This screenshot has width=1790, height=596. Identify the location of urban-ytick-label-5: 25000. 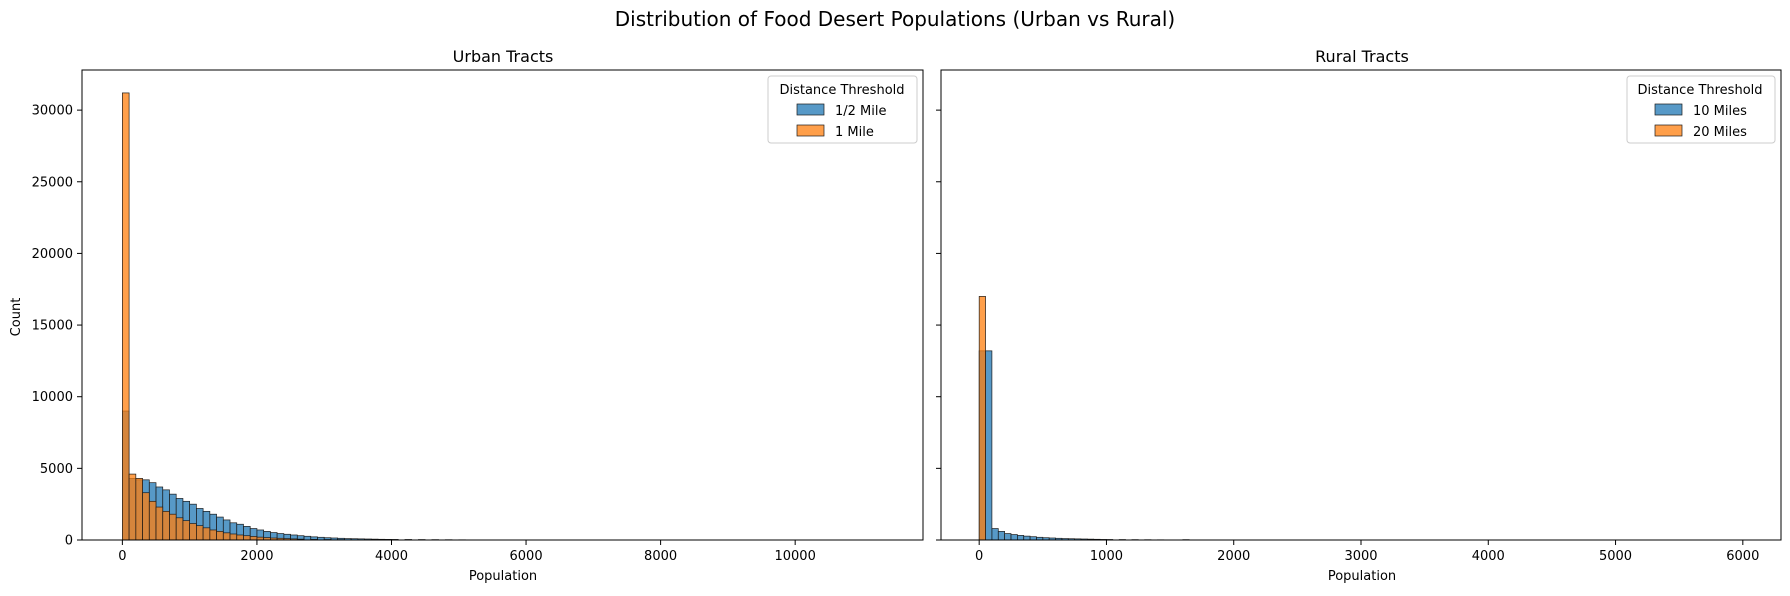
(52, 182).